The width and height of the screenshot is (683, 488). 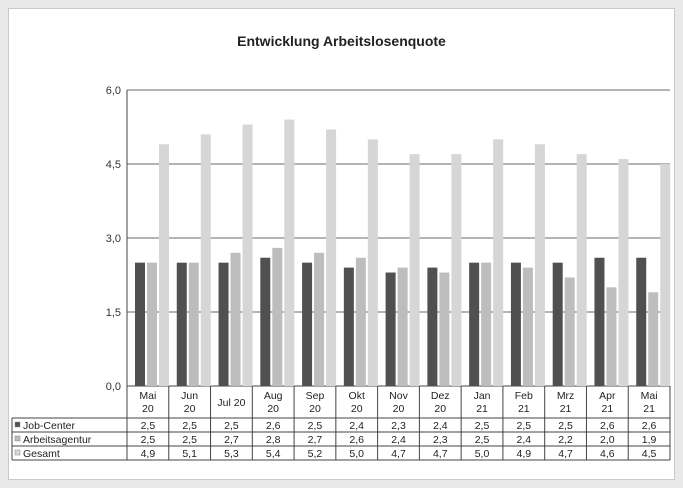 What do you see at coordinates (231, 454) in the screenshot?
I see `data-label: 5,3` at bounding box center [231, 454].